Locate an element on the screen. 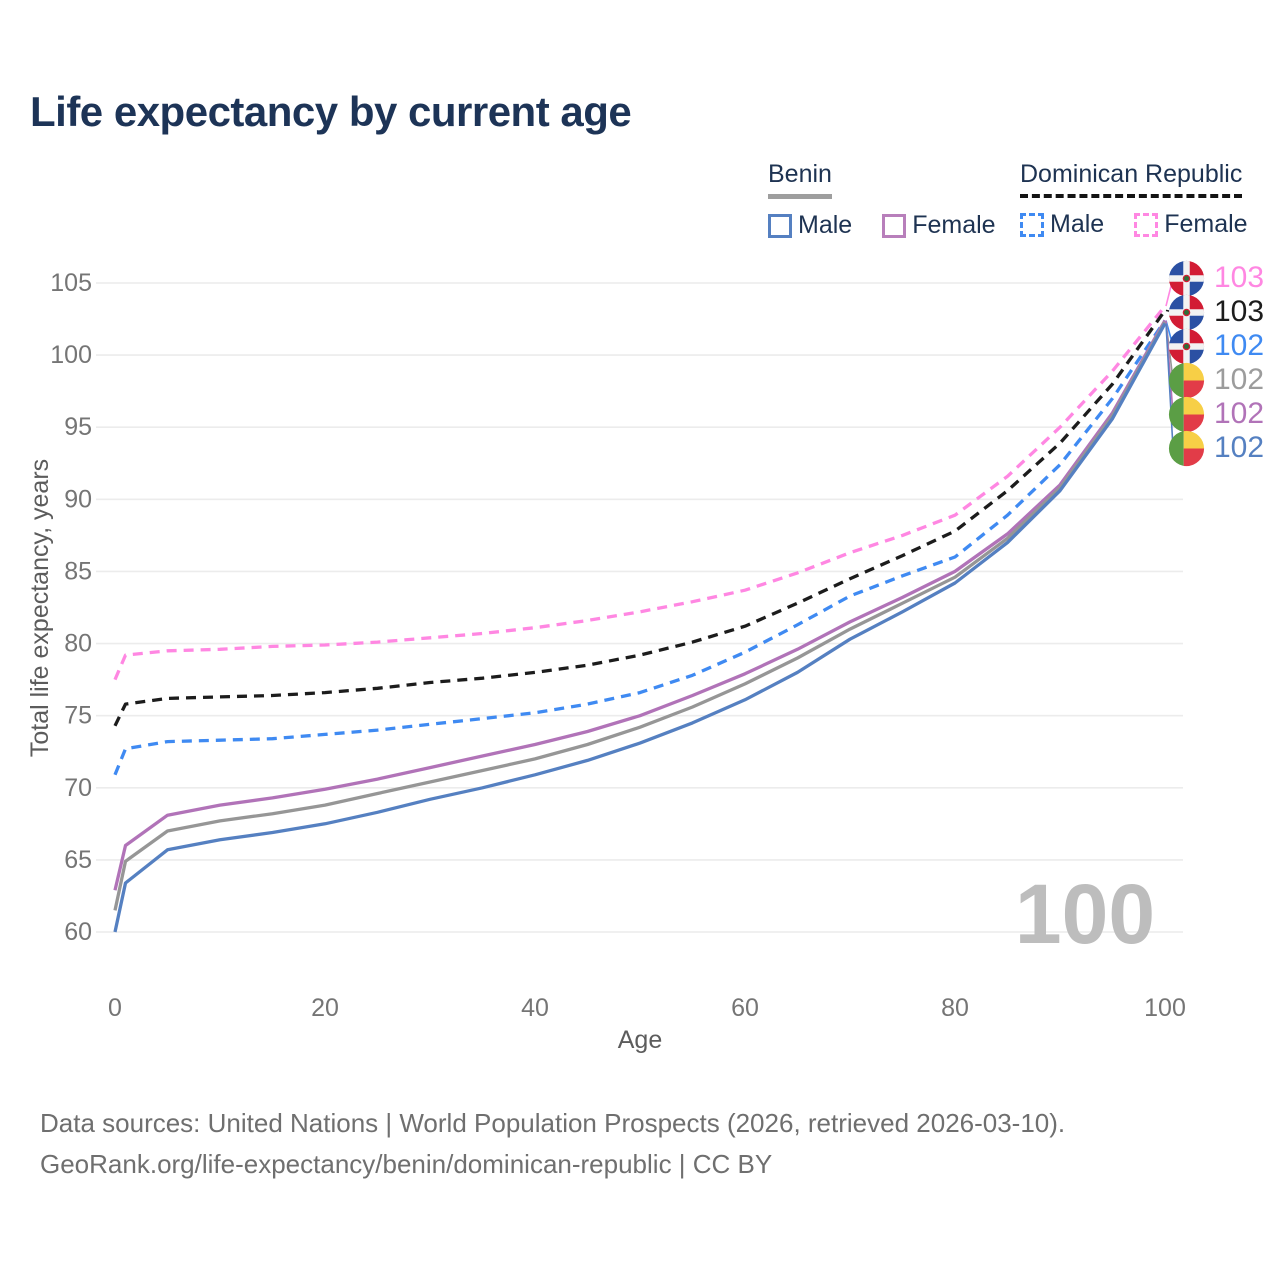  y-tick-65: 65 is located at coordinates (78, 860).